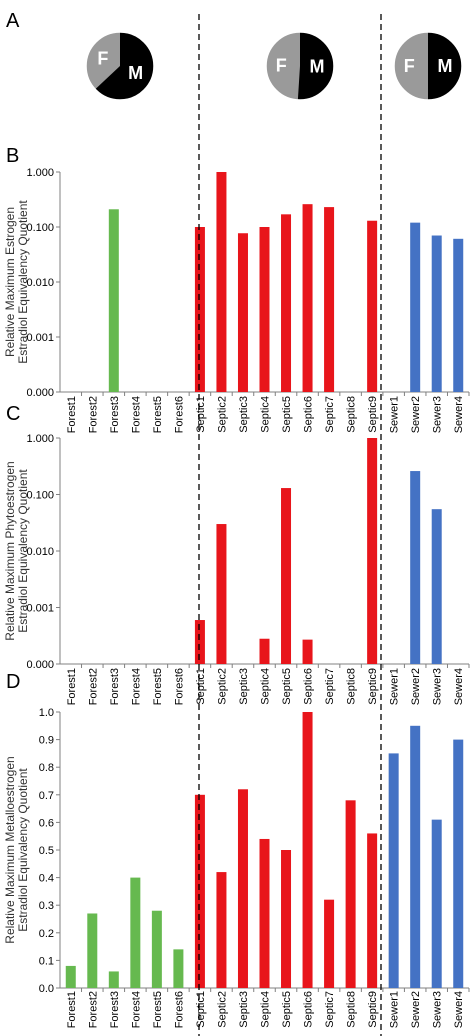 This screenshot has height=1036, width=474. Describe the element at coordinates (459, 414) in the screenshot. I see `x-tick-label: Sewer4` at that location.